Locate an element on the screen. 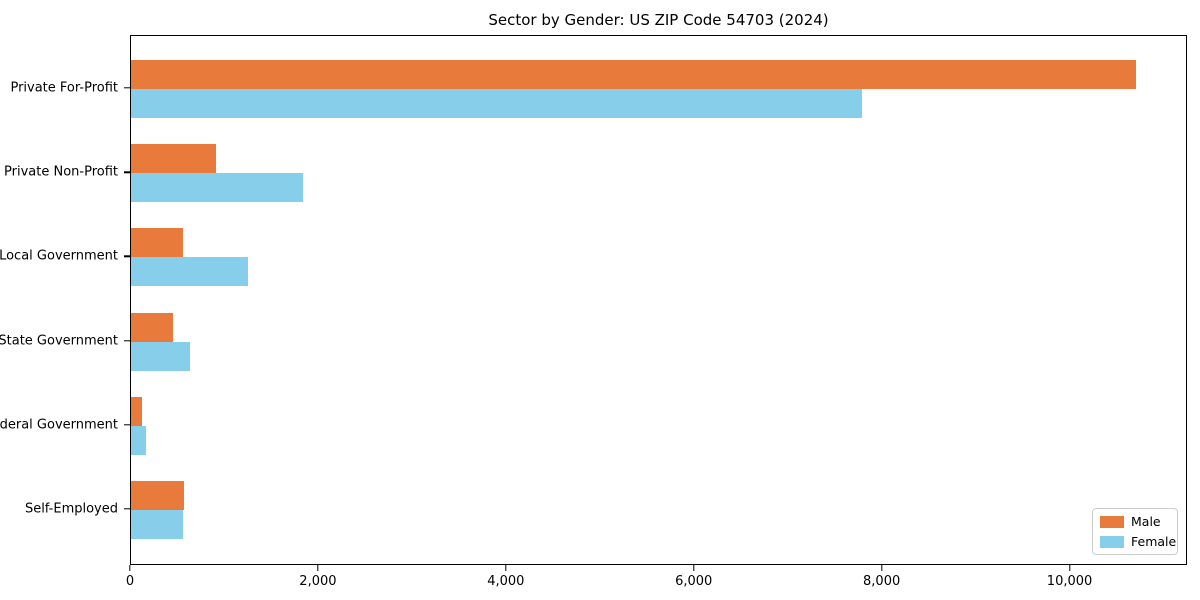  legend-entry-male: Male is located at coordinates (1134, 521).